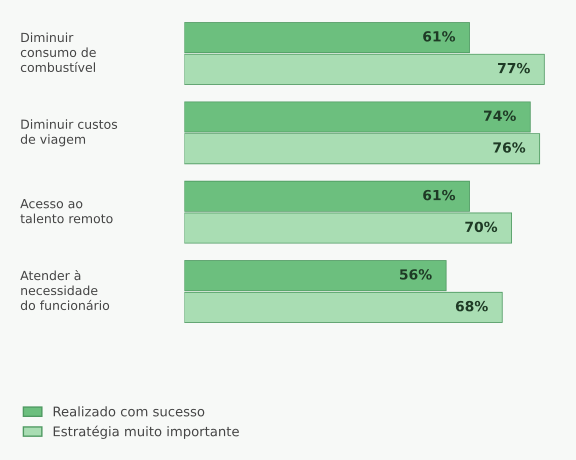 This screenshot has width=576, height=460. What do you see at coordinates (472, 306) in the screenshot?
I see `data-label: 68%` at bounding box center [472, 306].